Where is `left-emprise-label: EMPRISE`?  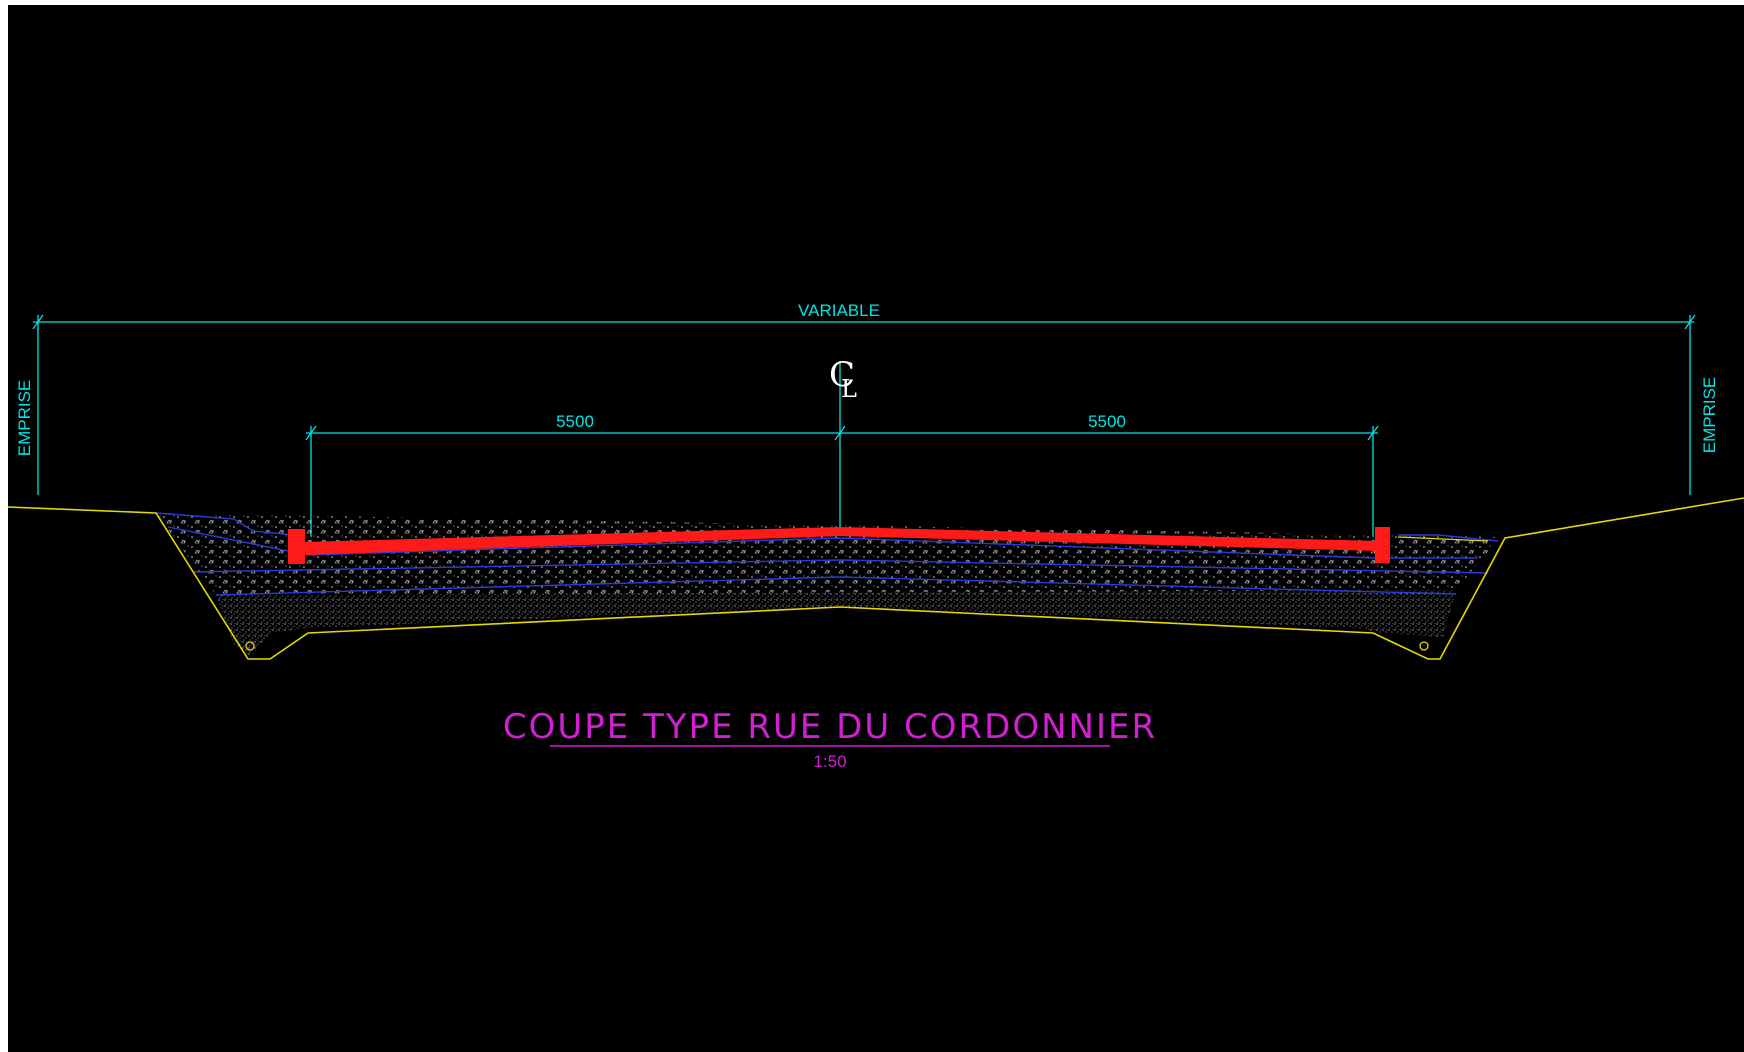
left-emprise-label: EMPRISE is located at coordinates (24, 418).